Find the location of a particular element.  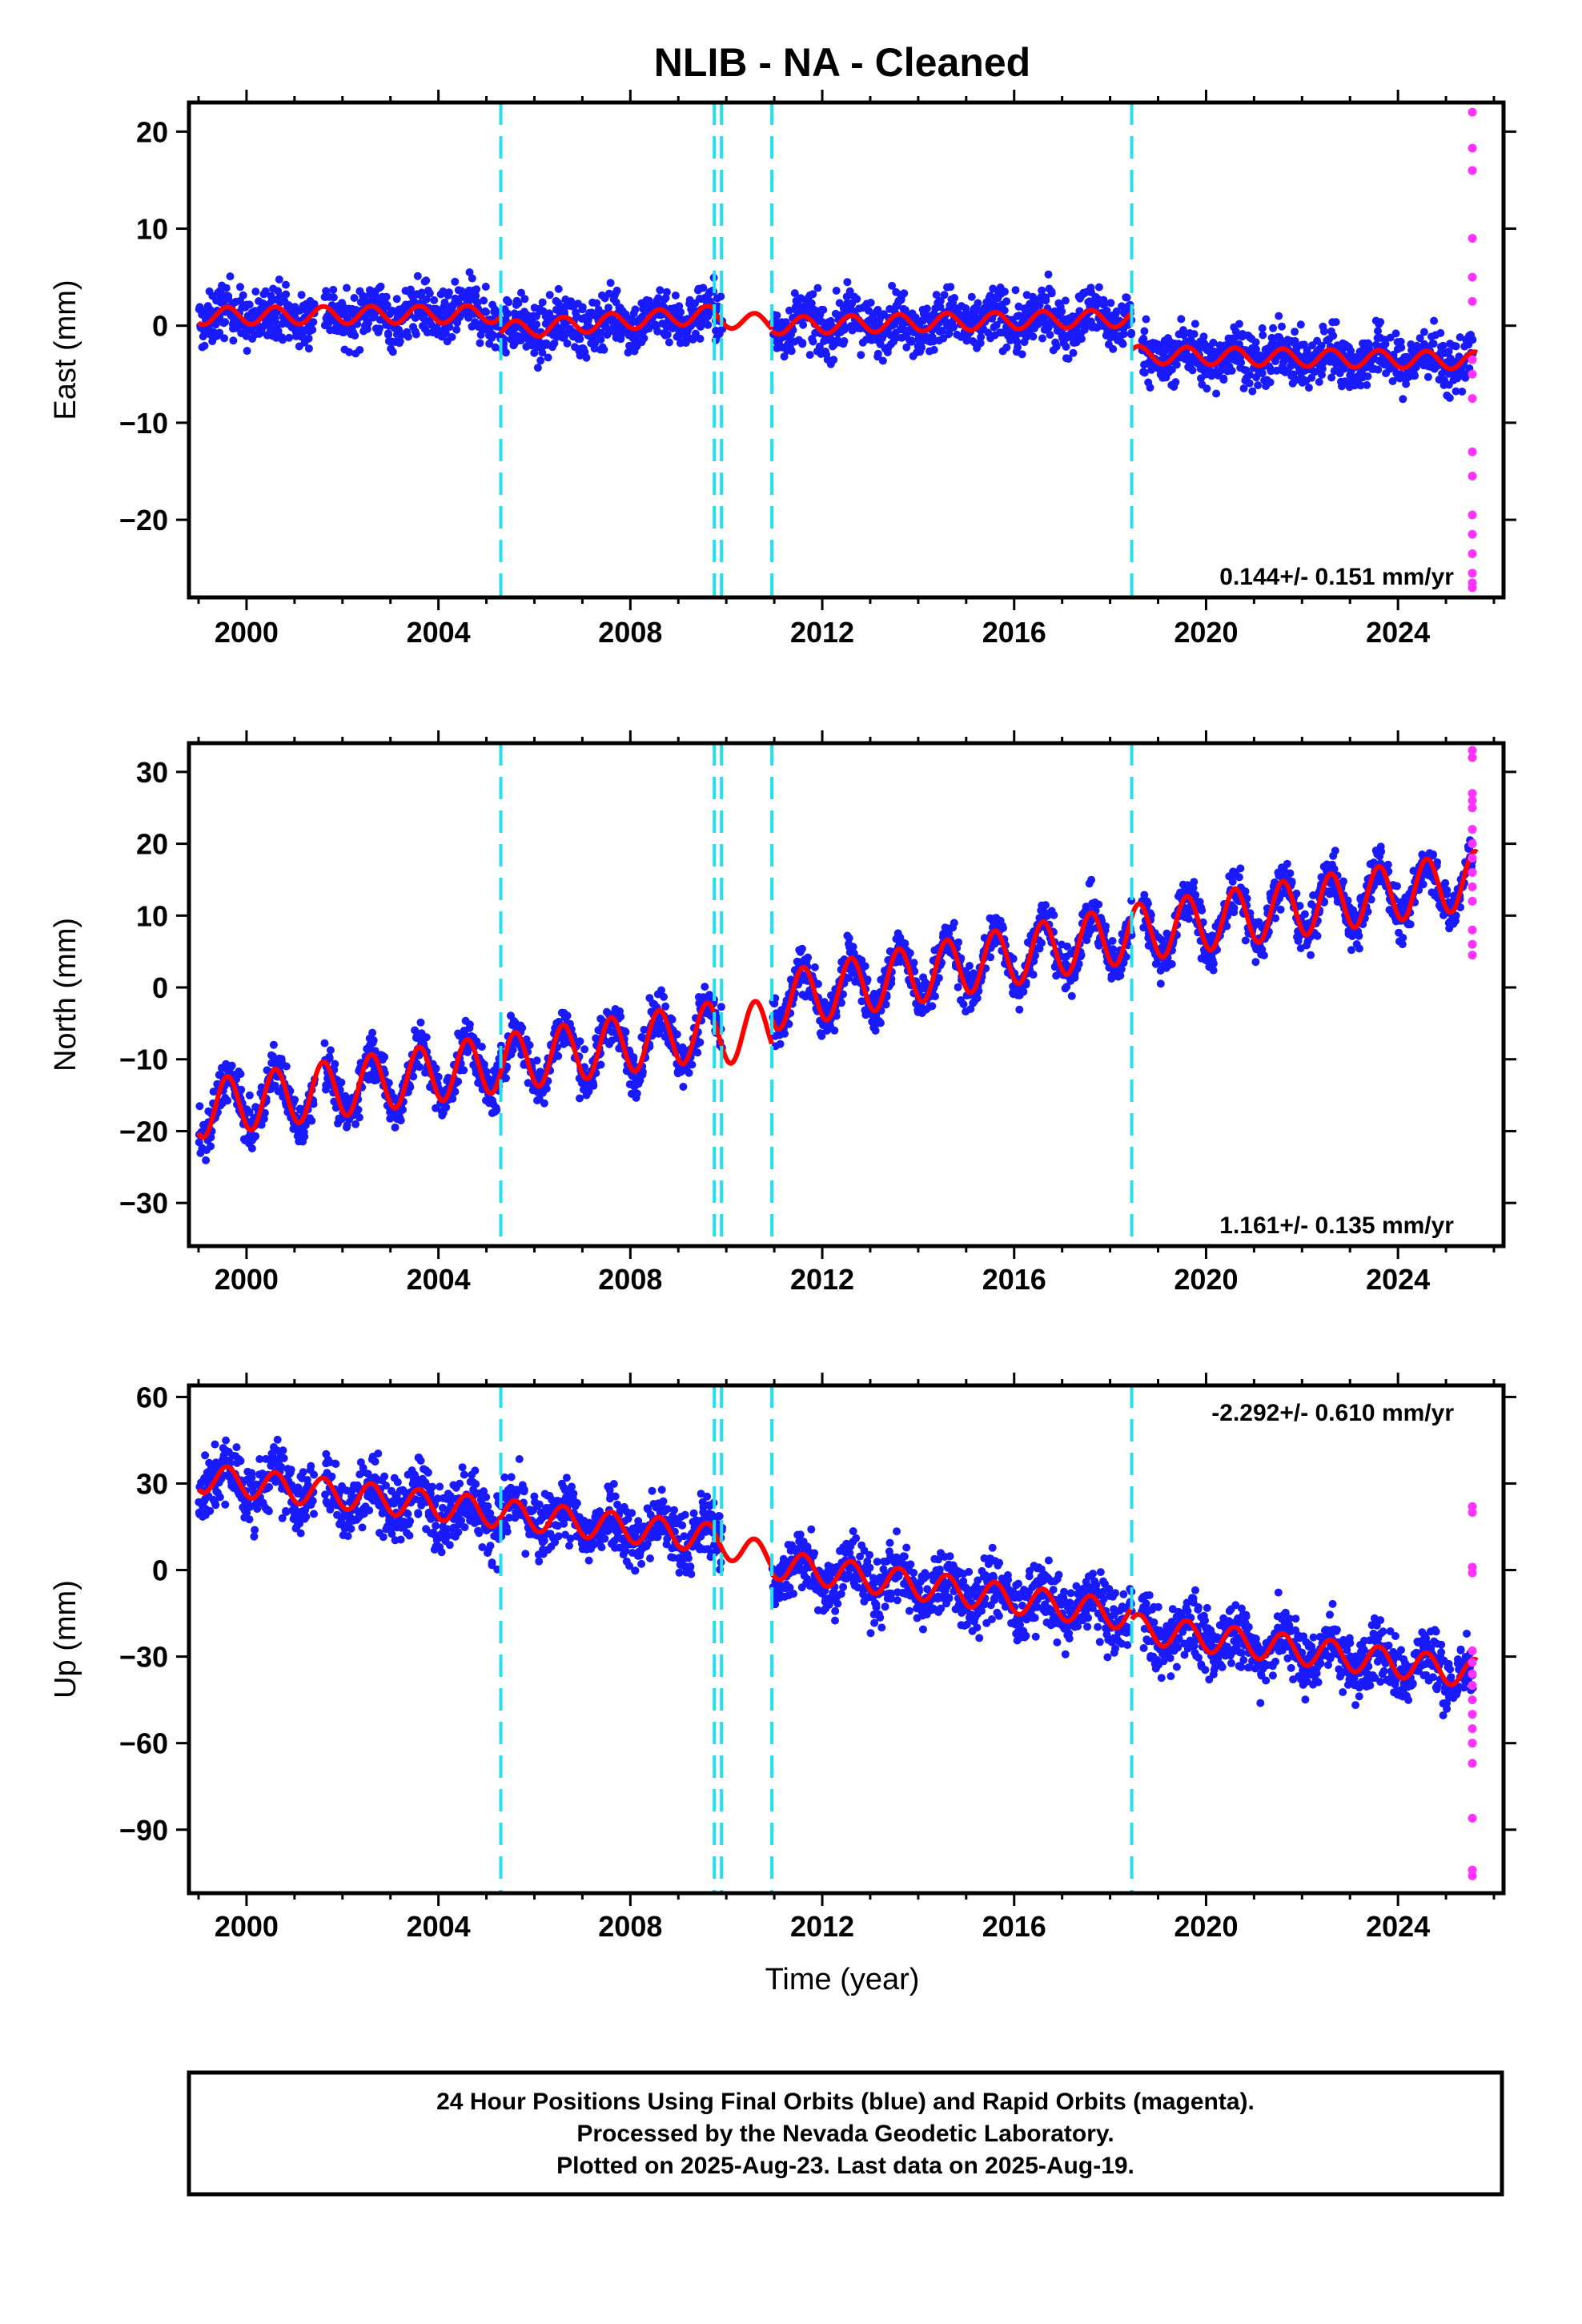

x-tick-label: 2016 is located at coordinates (1014, 632).